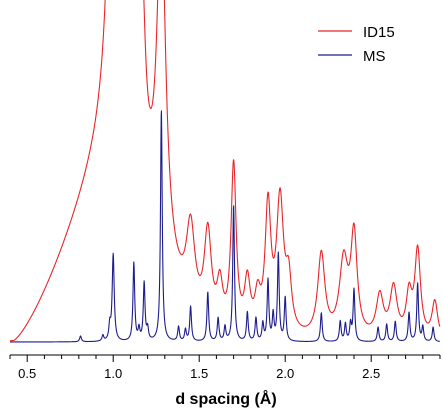 The height and width of the screenshot is (412, 443). I want to click on x-tick-label: 0.5, so click(27, 373).